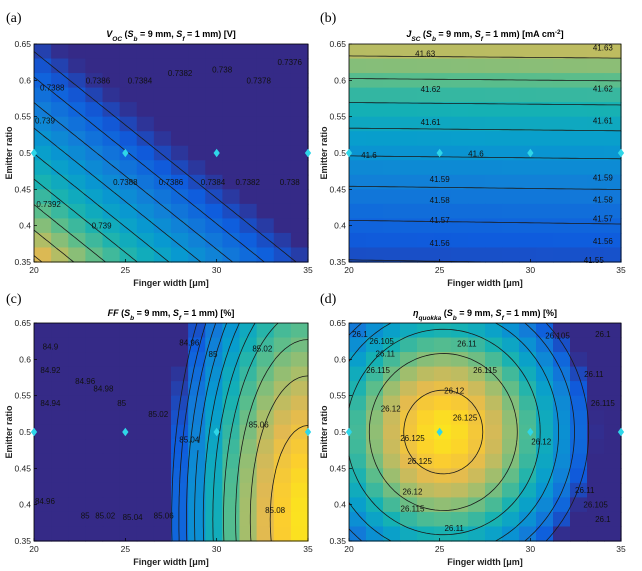 The height and width of the screenshot is (571, 642). I want to click on data-point-marker, so click(308, 432).